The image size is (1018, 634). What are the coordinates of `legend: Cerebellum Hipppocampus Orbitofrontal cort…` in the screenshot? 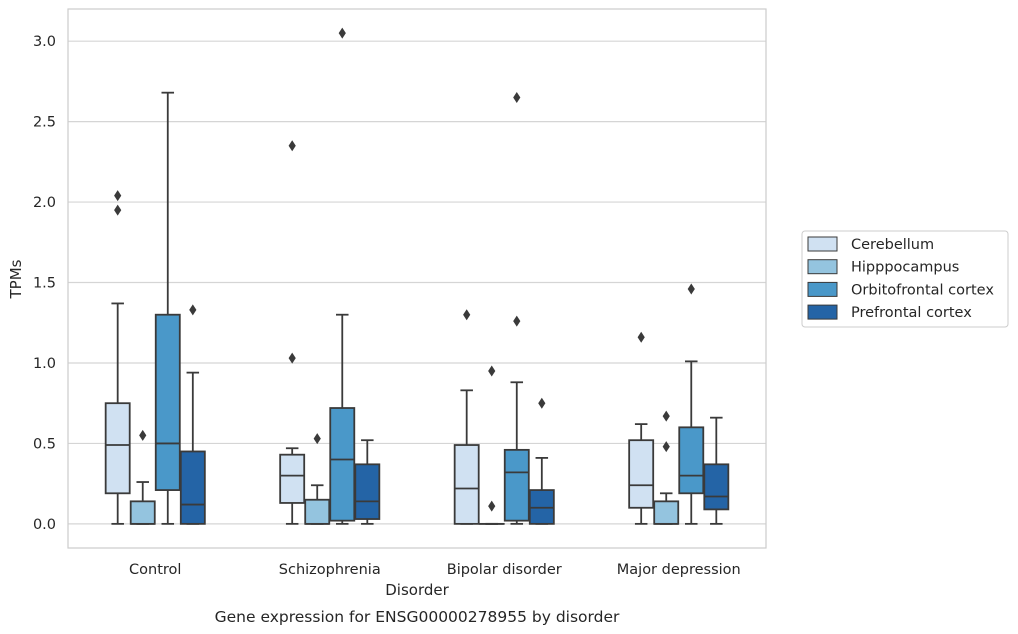 It's located at (905, 279).